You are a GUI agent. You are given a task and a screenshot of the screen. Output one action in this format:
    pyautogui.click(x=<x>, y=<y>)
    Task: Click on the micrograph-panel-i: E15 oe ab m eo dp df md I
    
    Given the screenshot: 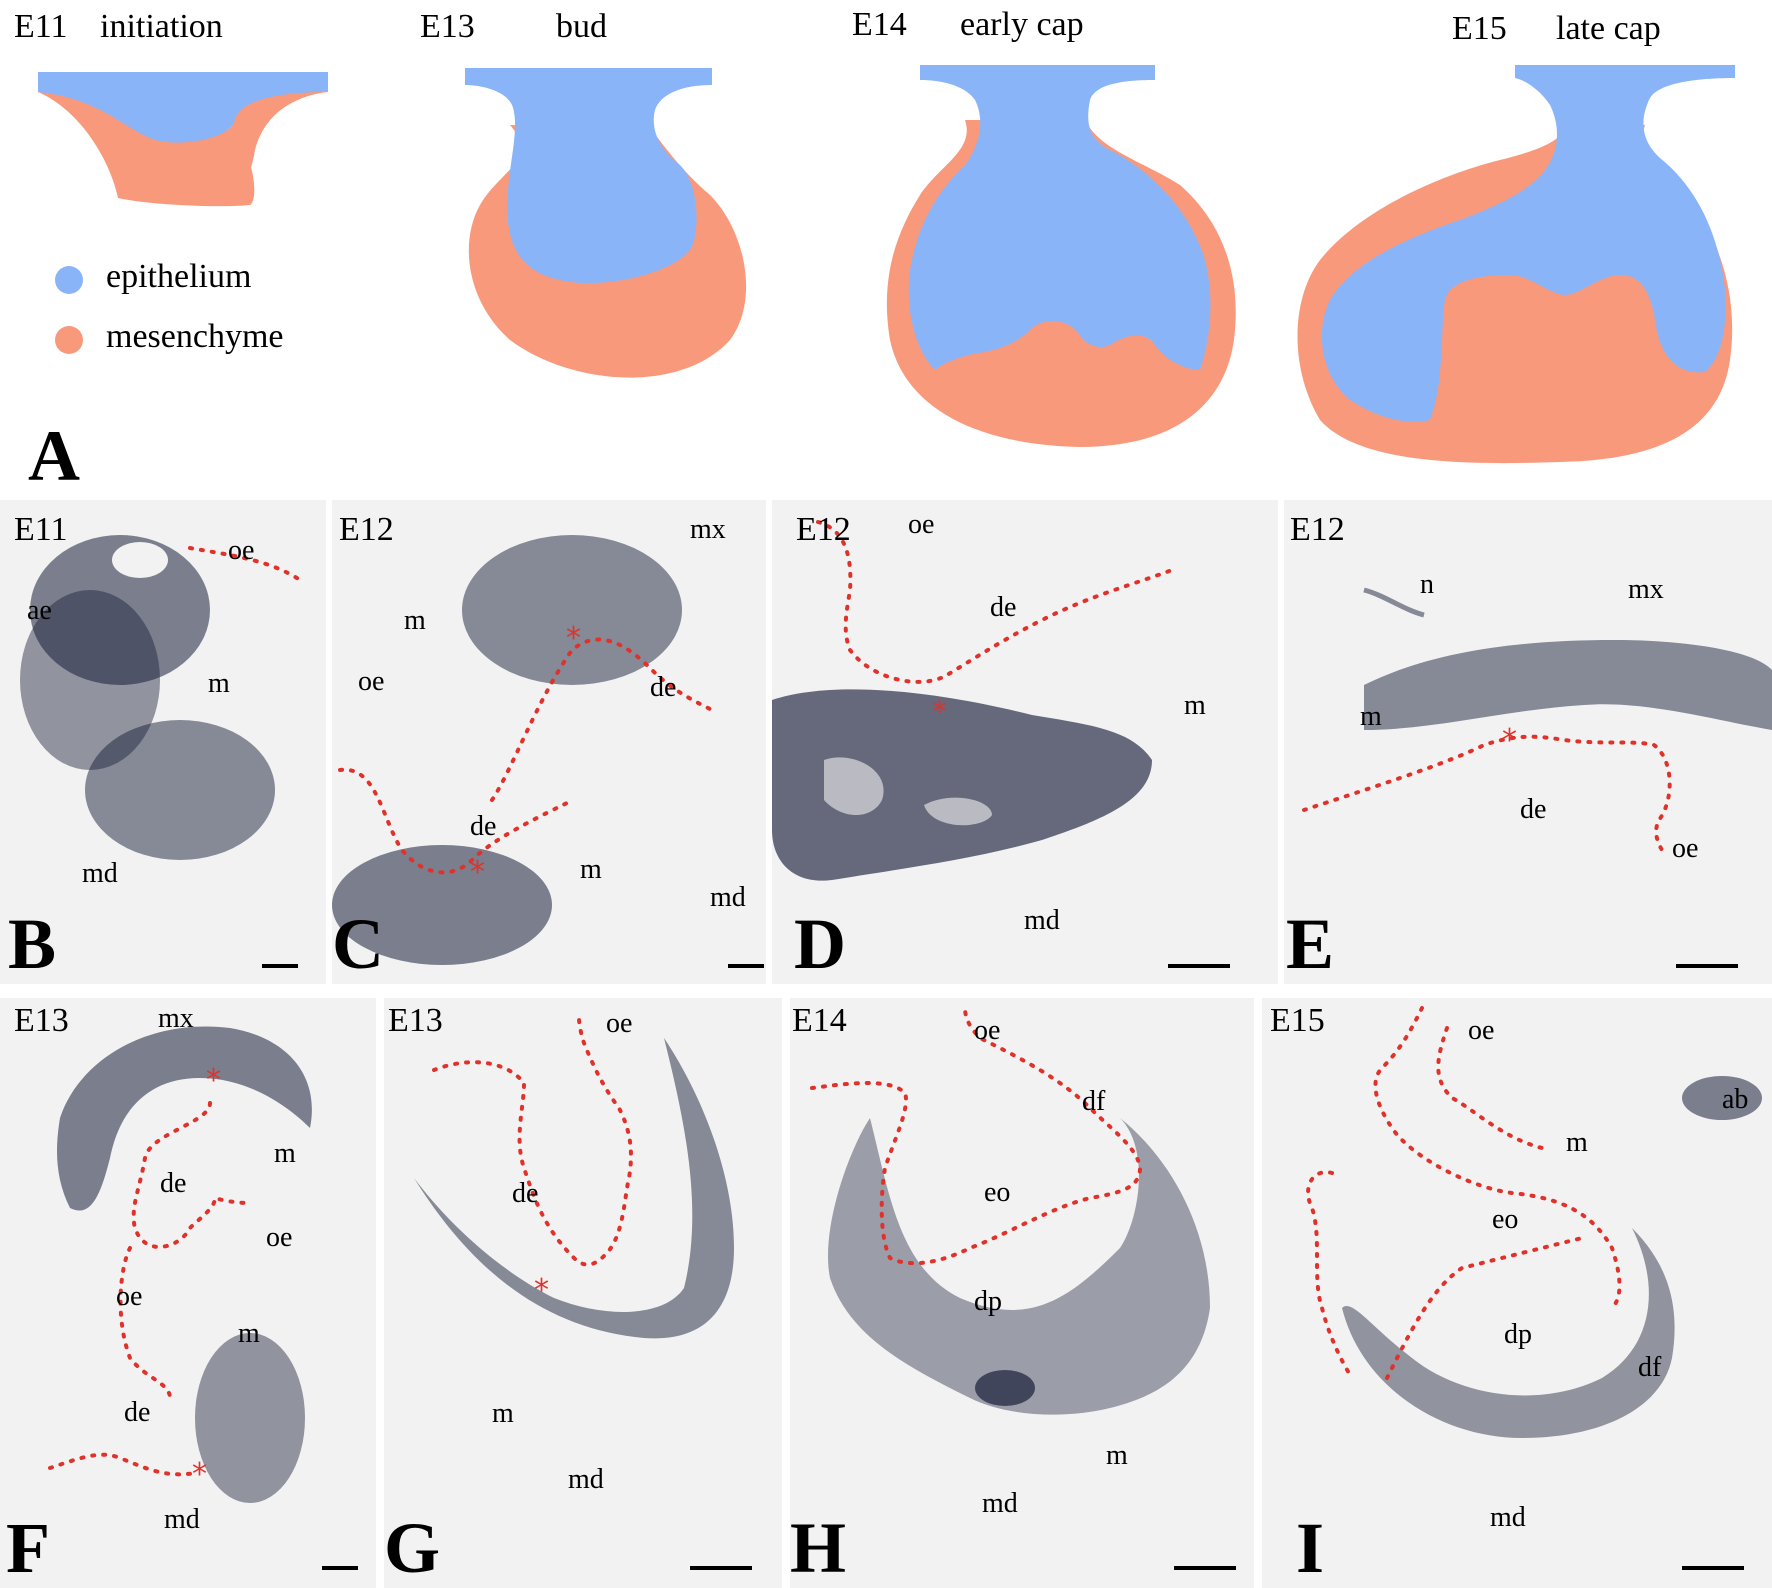 What is the action you would take?
    pyautogui.click(x=1517, y=1293)
    